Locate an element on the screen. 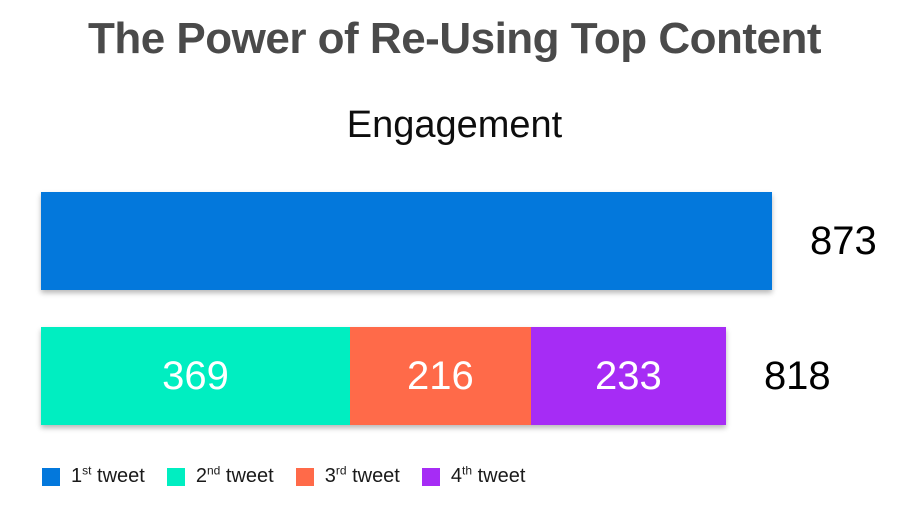 The image size is (909, 524). legend-item-4th-tweet: 4th tweet is located at coordinates (473, 475).